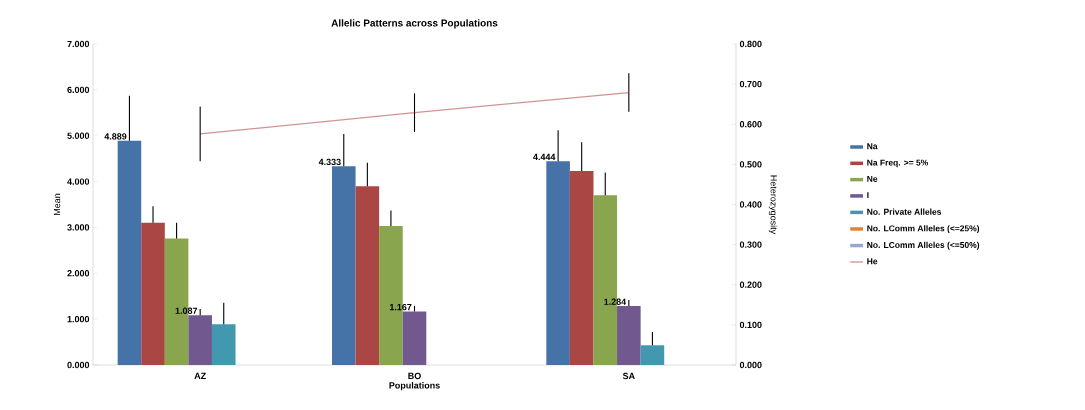  What do you see at coordinates (414, 386) in the screenshot?
I see `x-axis-title: Populations` at bounding box center [414, 386].